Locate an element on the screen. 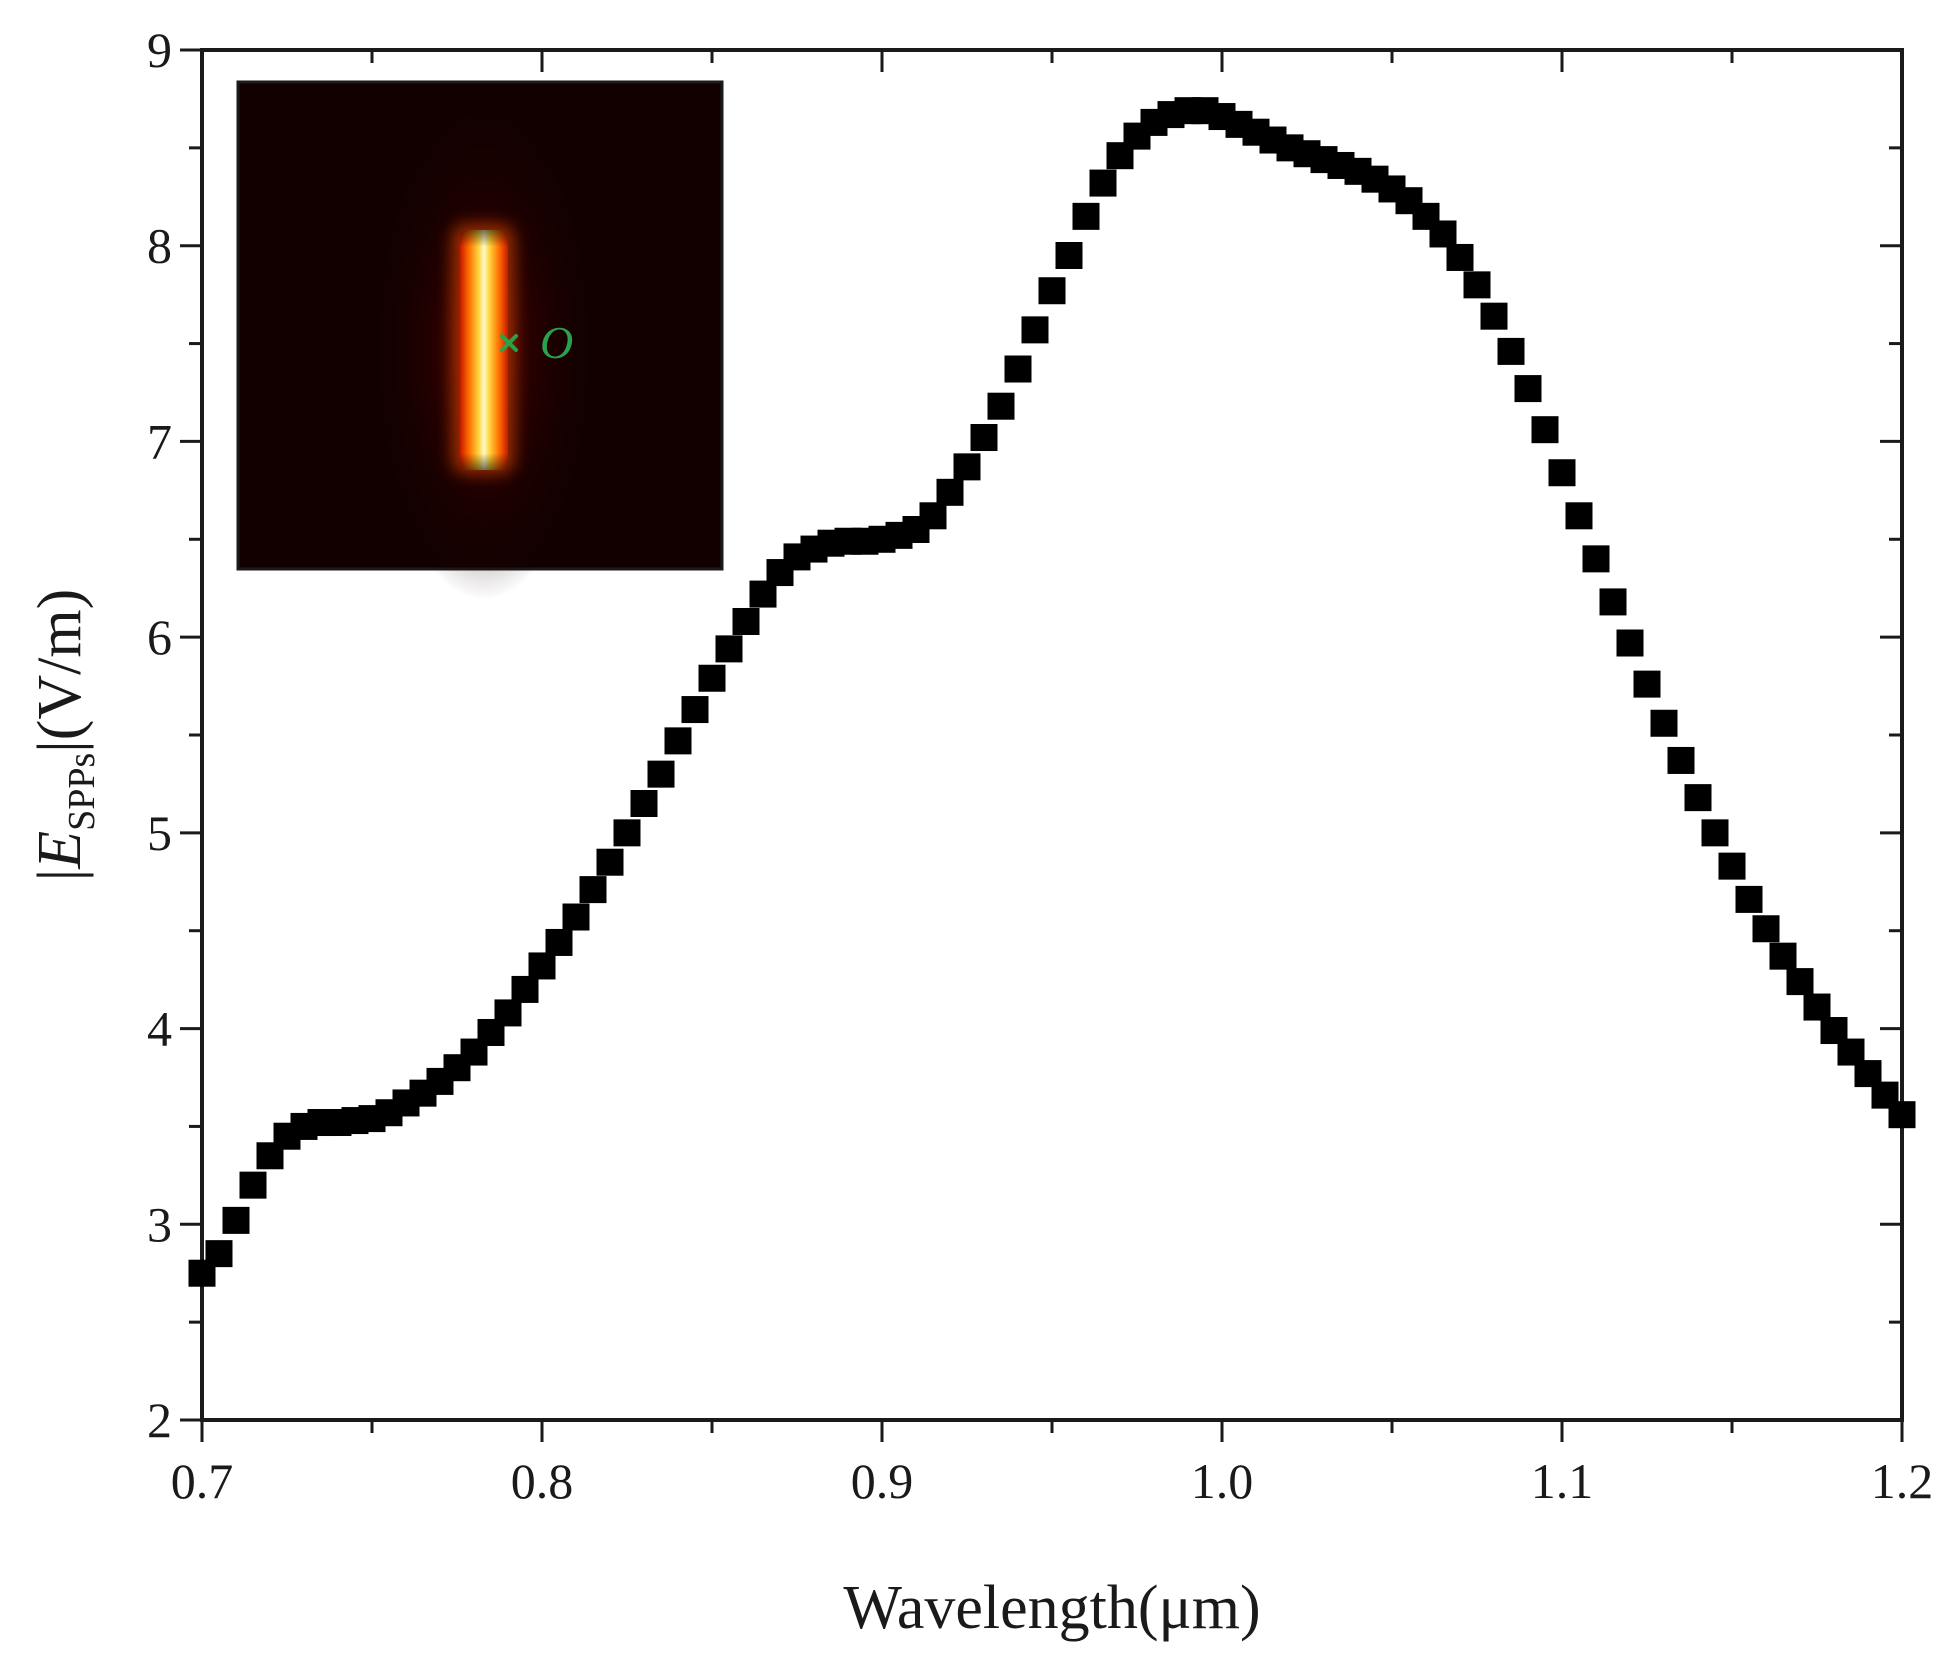  x-tick-label: 0.9 is located at coordinates (882, 1481).